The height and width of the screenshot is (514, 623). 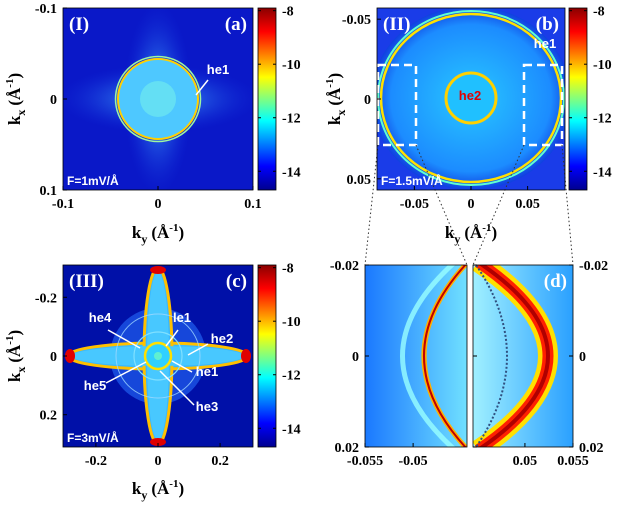 What do you see at coordinates (100, 317) in the screenshot?
I see `annotation: he4` at bounding box center [100, 317].